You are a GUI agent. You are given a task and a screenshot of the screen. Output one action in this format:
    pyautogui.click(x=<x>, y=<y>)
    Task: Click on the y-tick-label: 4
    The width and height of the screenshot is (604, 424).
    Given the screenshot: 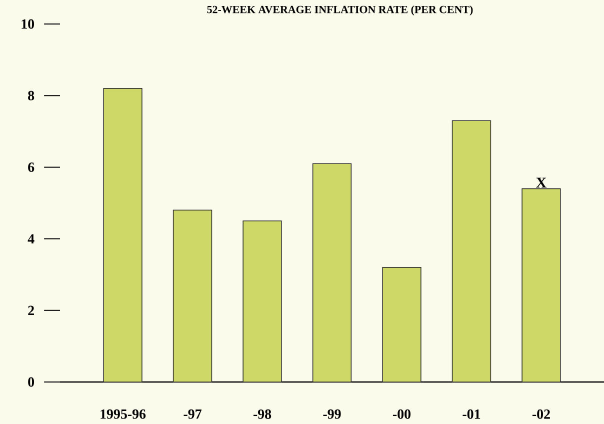 What is the action you would take?
    pyautogui.click(x=31, y=239)
    